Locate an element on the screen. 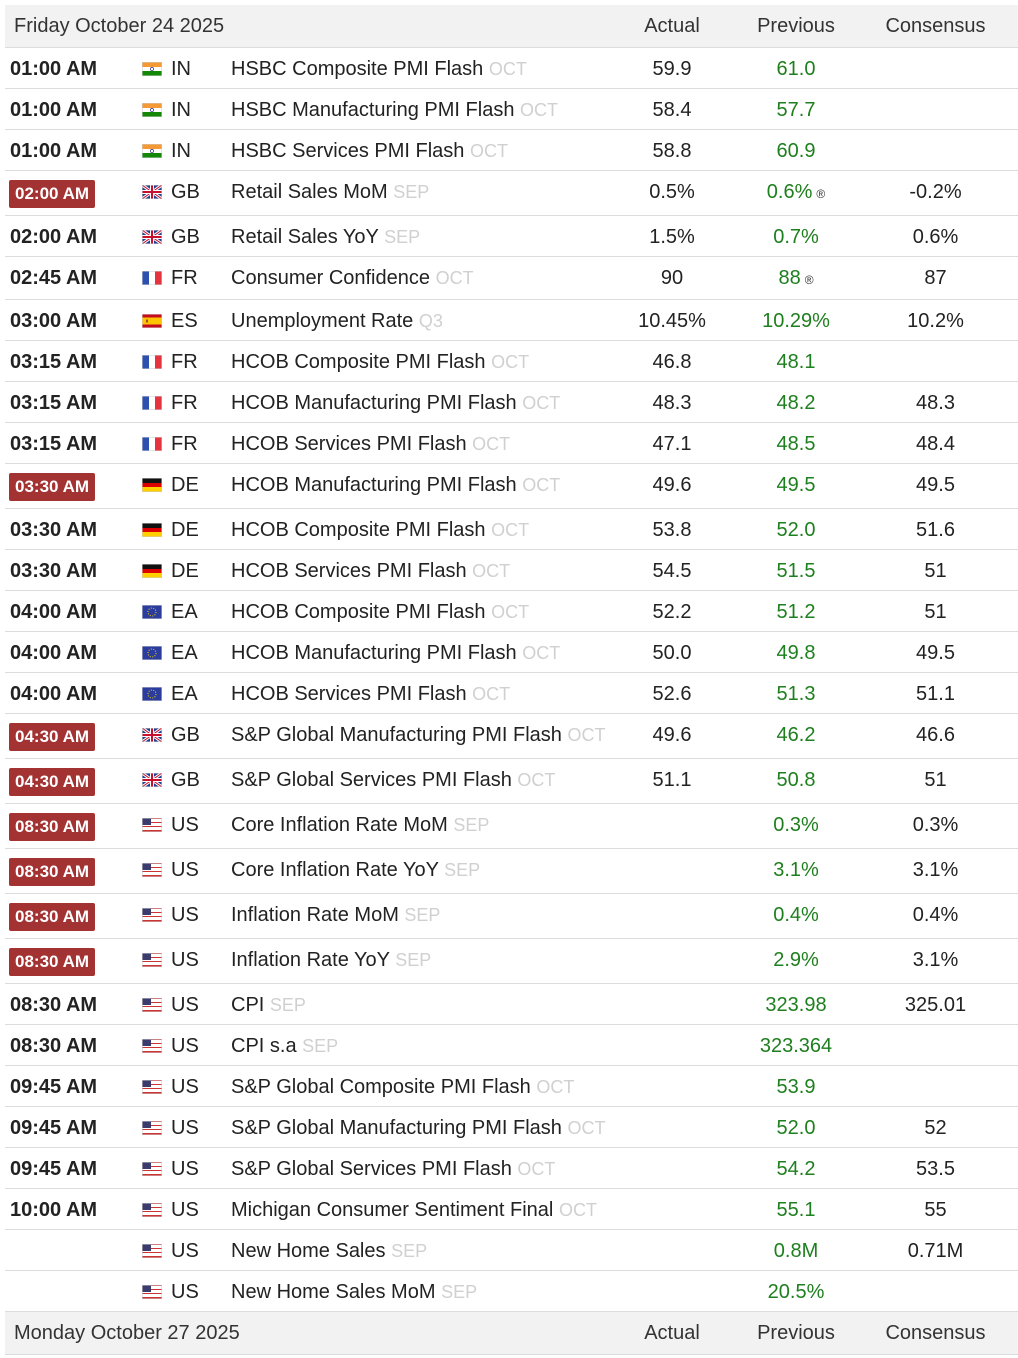 This screenshot has height=1358, width=1018. previous: 51.5 is located at coordinates (796, 571).